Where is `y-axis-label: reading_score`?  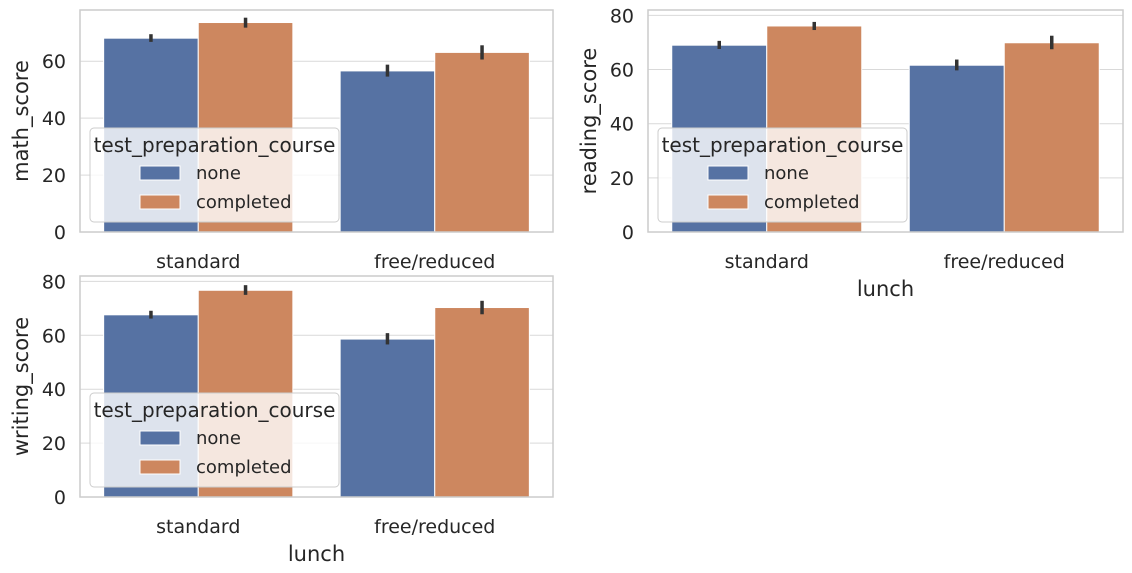
y-axis-label: reading_score is located at coordinates (589, 121).